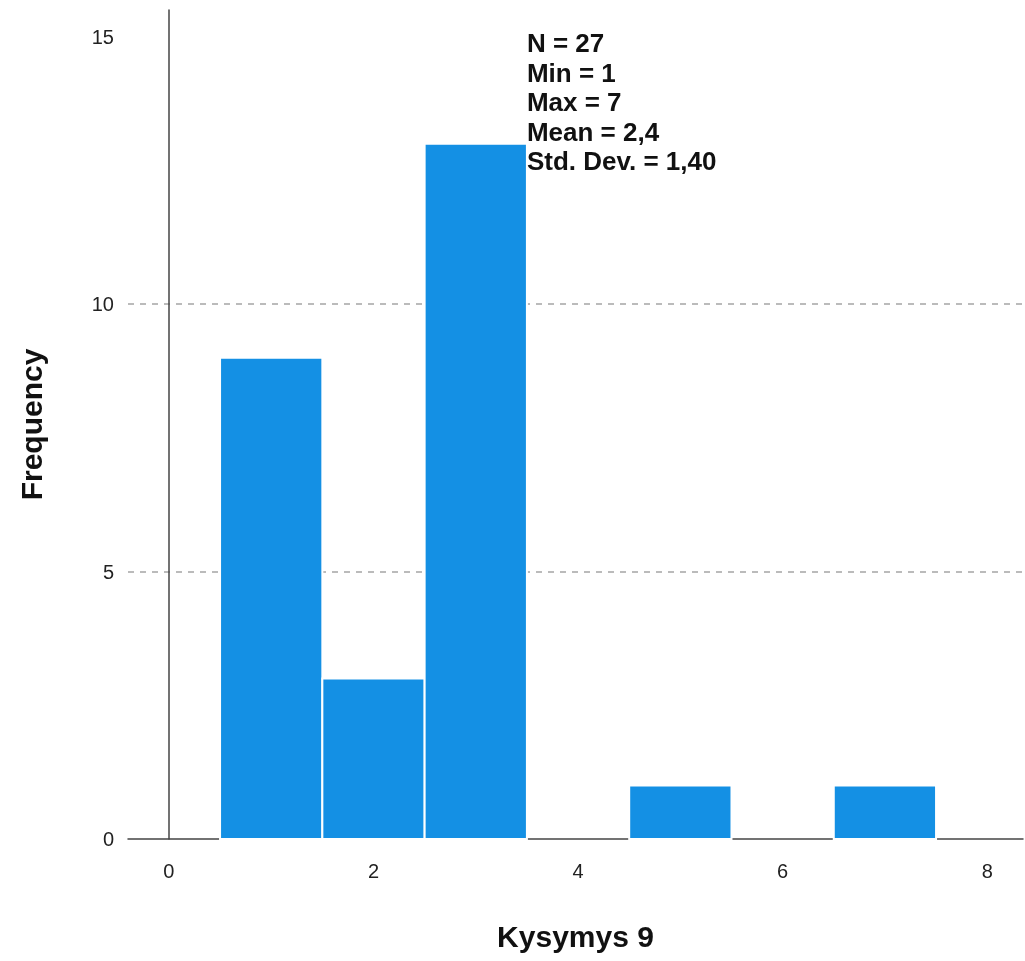 The image size is (1025, 961). Describe the element at coordinates (987, 871) in the screenshot. I see `x-tick-label: 8` at that location.